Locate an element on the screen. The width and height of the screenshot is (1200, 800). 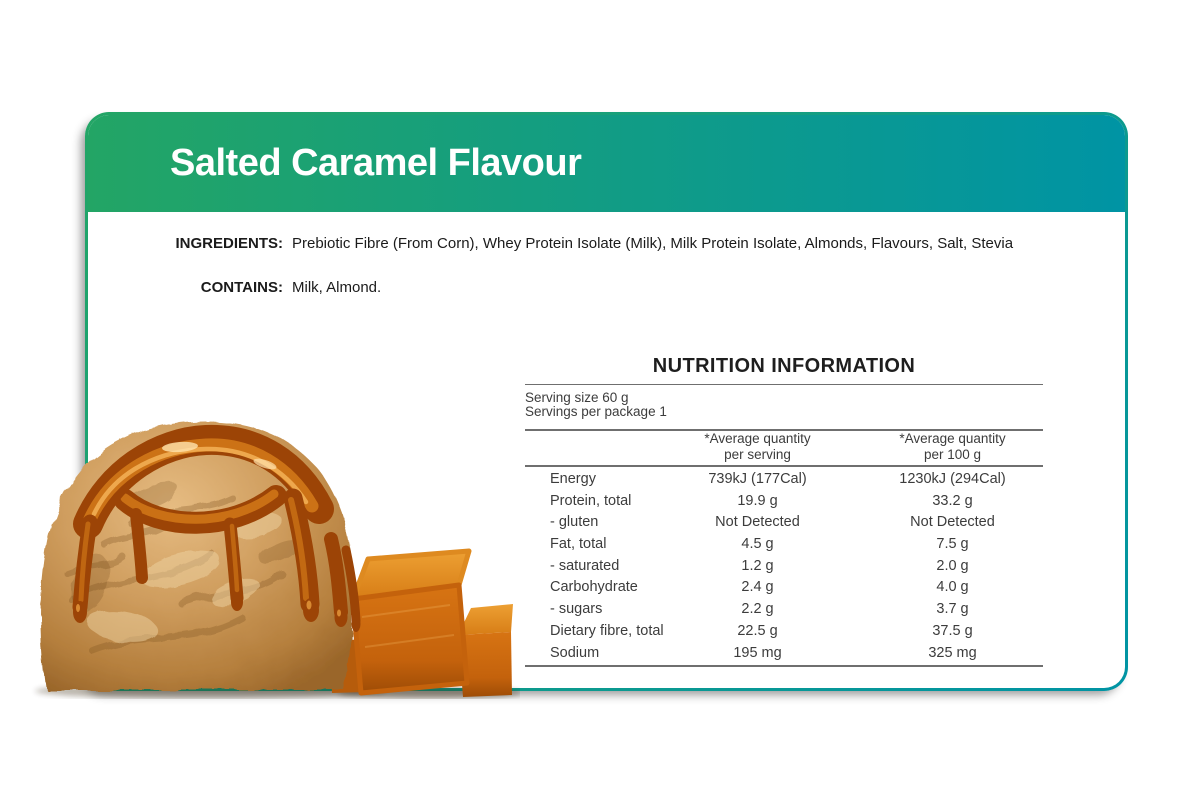
row-value-serving: 2.4 g is located at coordinates (757, 587).